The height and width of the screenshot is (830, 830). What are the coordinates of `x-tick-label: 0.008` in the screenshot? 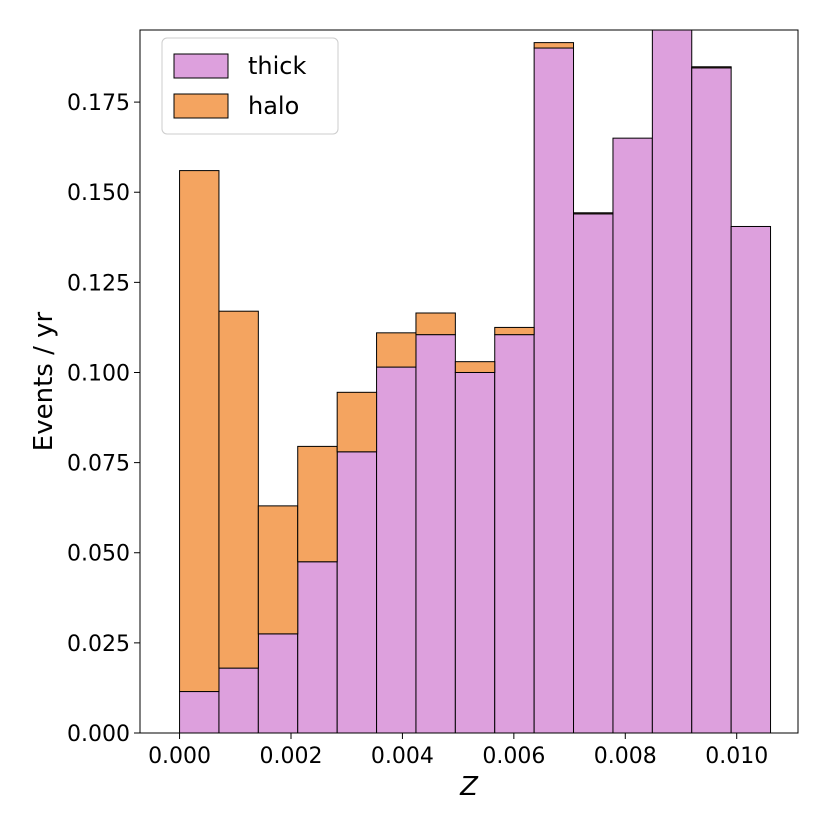 It's located at (625, 756).